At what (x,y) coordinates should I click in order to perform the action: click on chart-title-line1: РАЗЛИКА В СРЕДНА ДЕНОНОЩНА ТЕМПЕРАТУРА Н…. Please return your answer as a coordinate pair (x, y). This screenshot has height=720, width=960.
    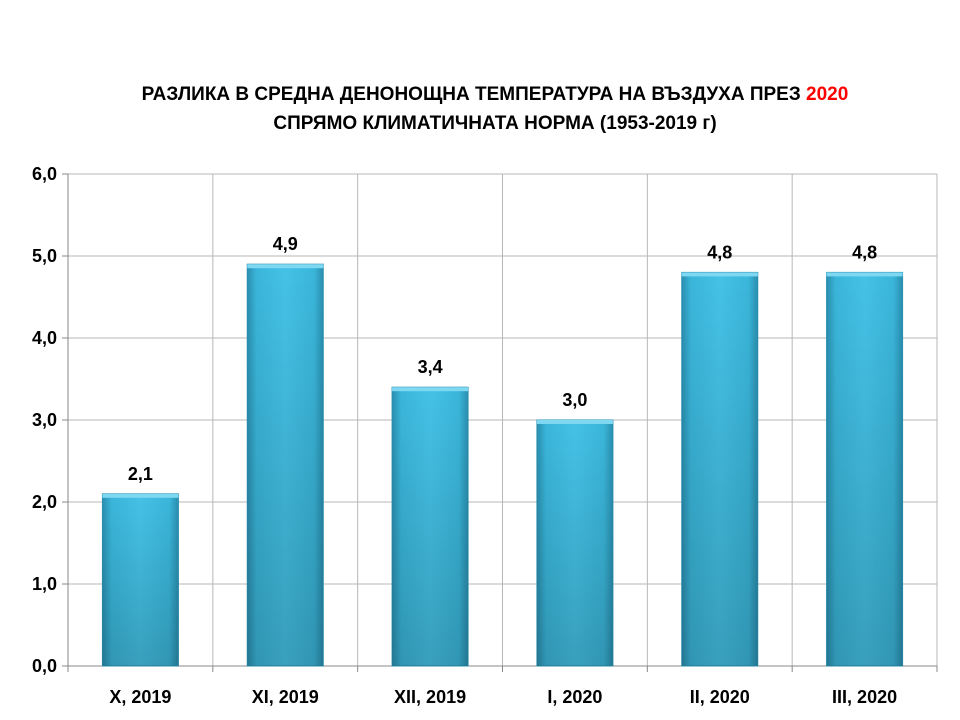
    Looking at the image, I should click on (480, 94).